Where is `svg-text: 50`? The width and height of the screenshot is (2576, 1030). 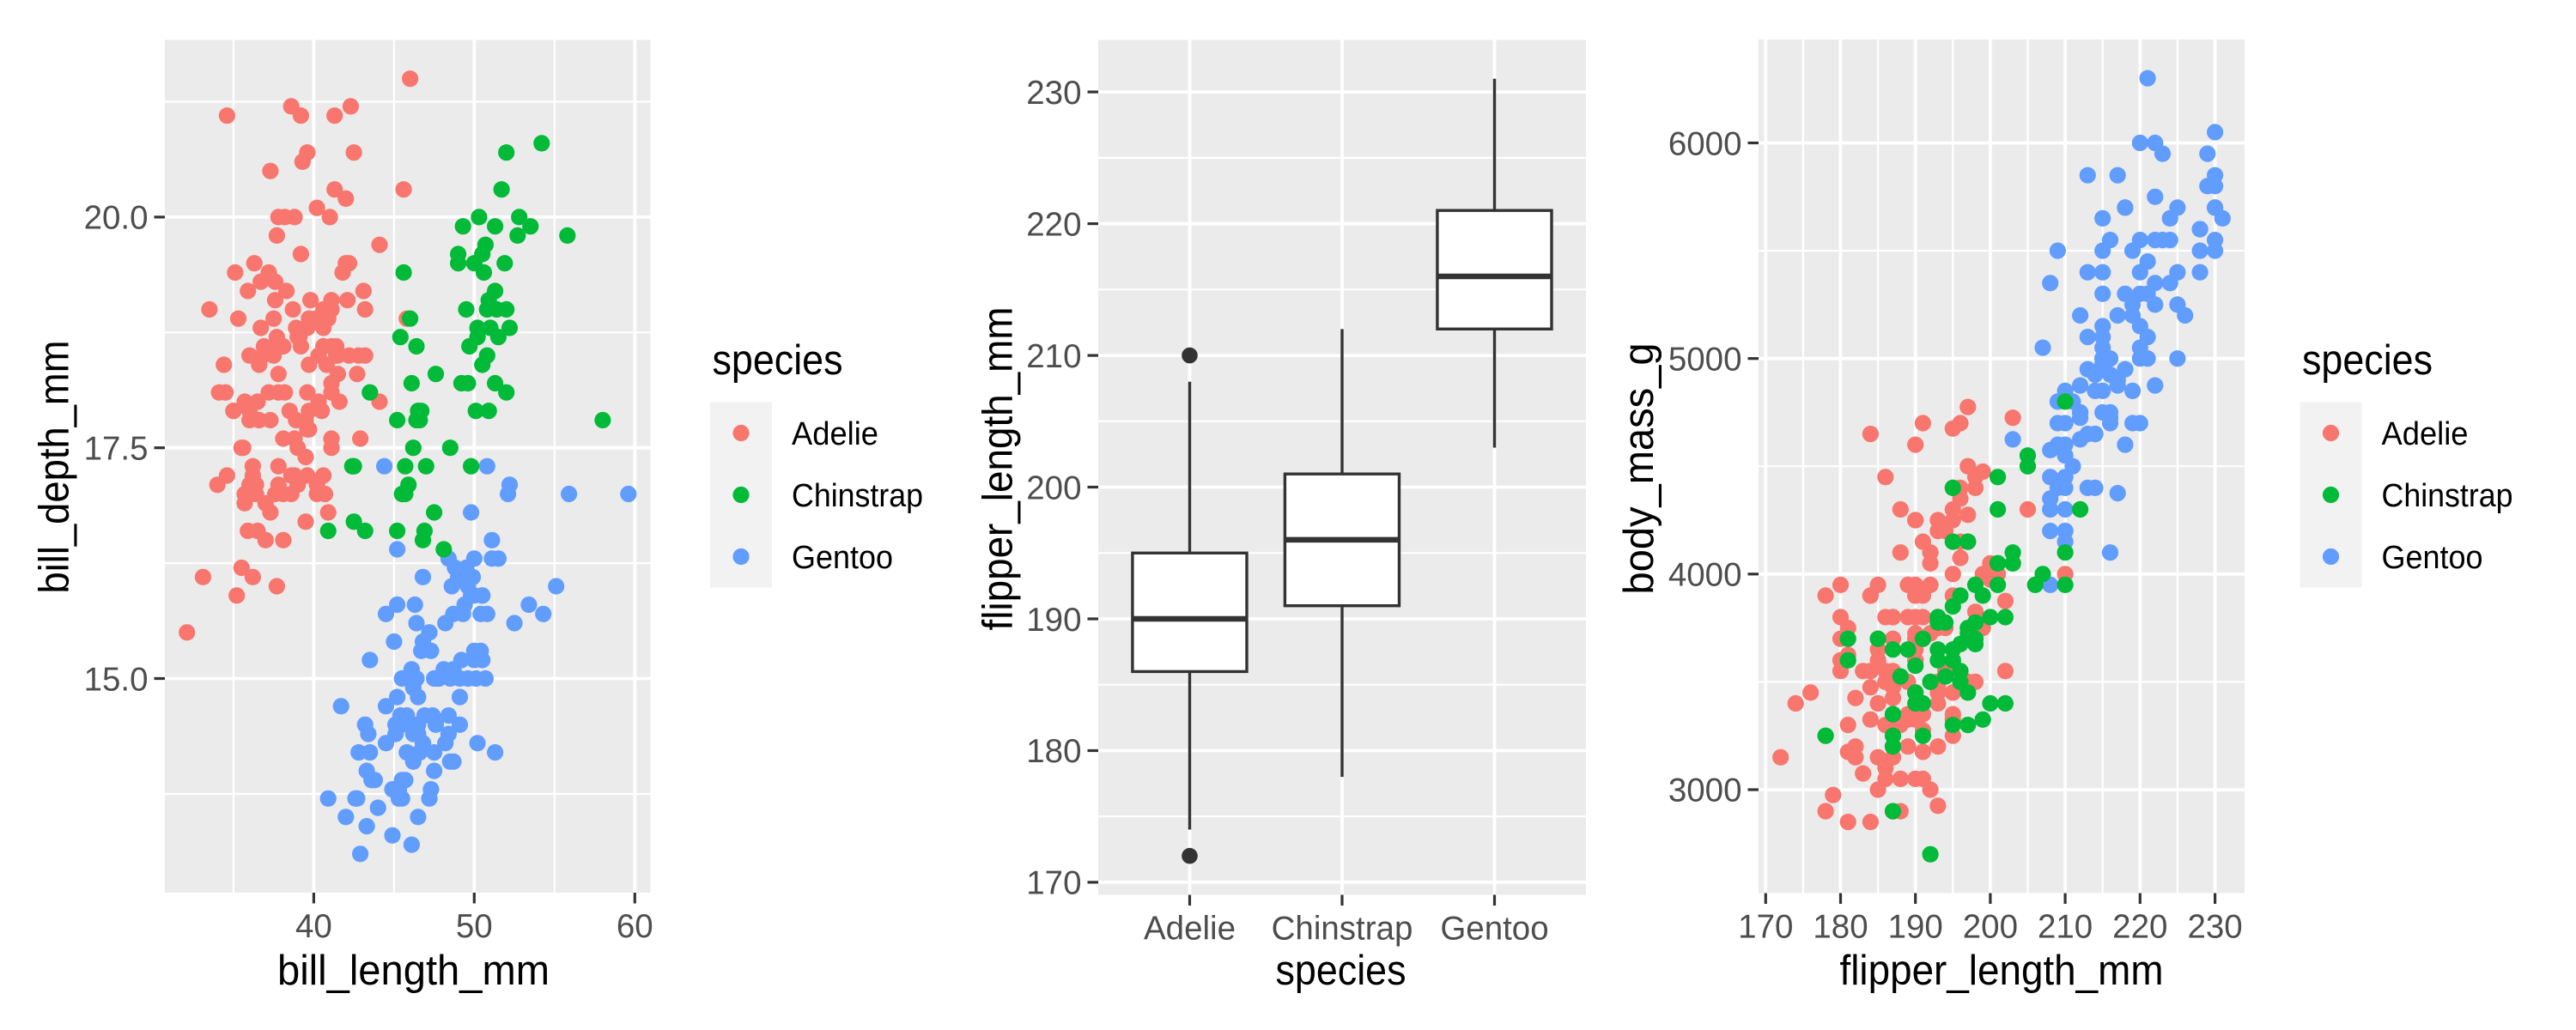
svg-text: 50 is located at coordinates (474, 926).